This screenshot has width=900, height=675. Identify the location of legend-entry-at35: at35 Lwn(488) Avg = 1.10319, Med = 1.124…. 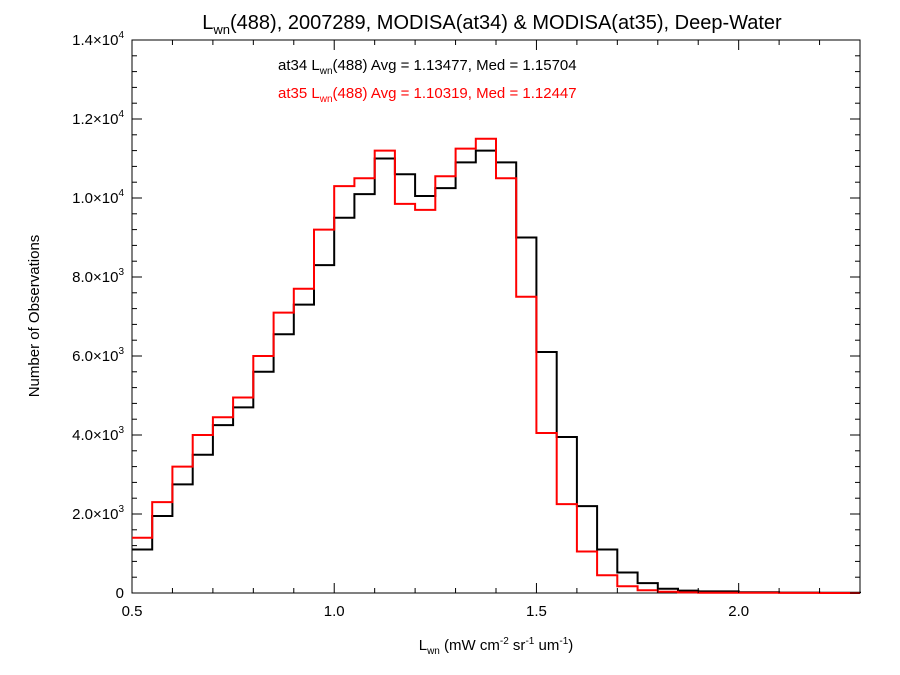
(427, 95).